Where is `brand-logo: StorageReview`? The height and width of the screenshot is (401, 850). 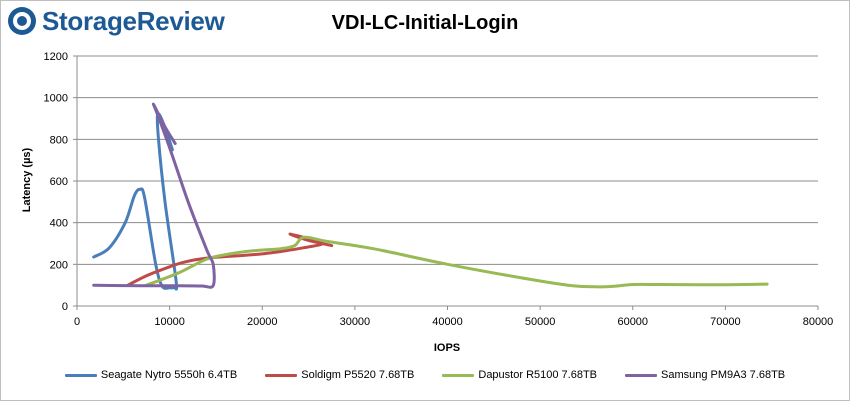
brand-logo: StorageReview is located at coordinates (115, 21).